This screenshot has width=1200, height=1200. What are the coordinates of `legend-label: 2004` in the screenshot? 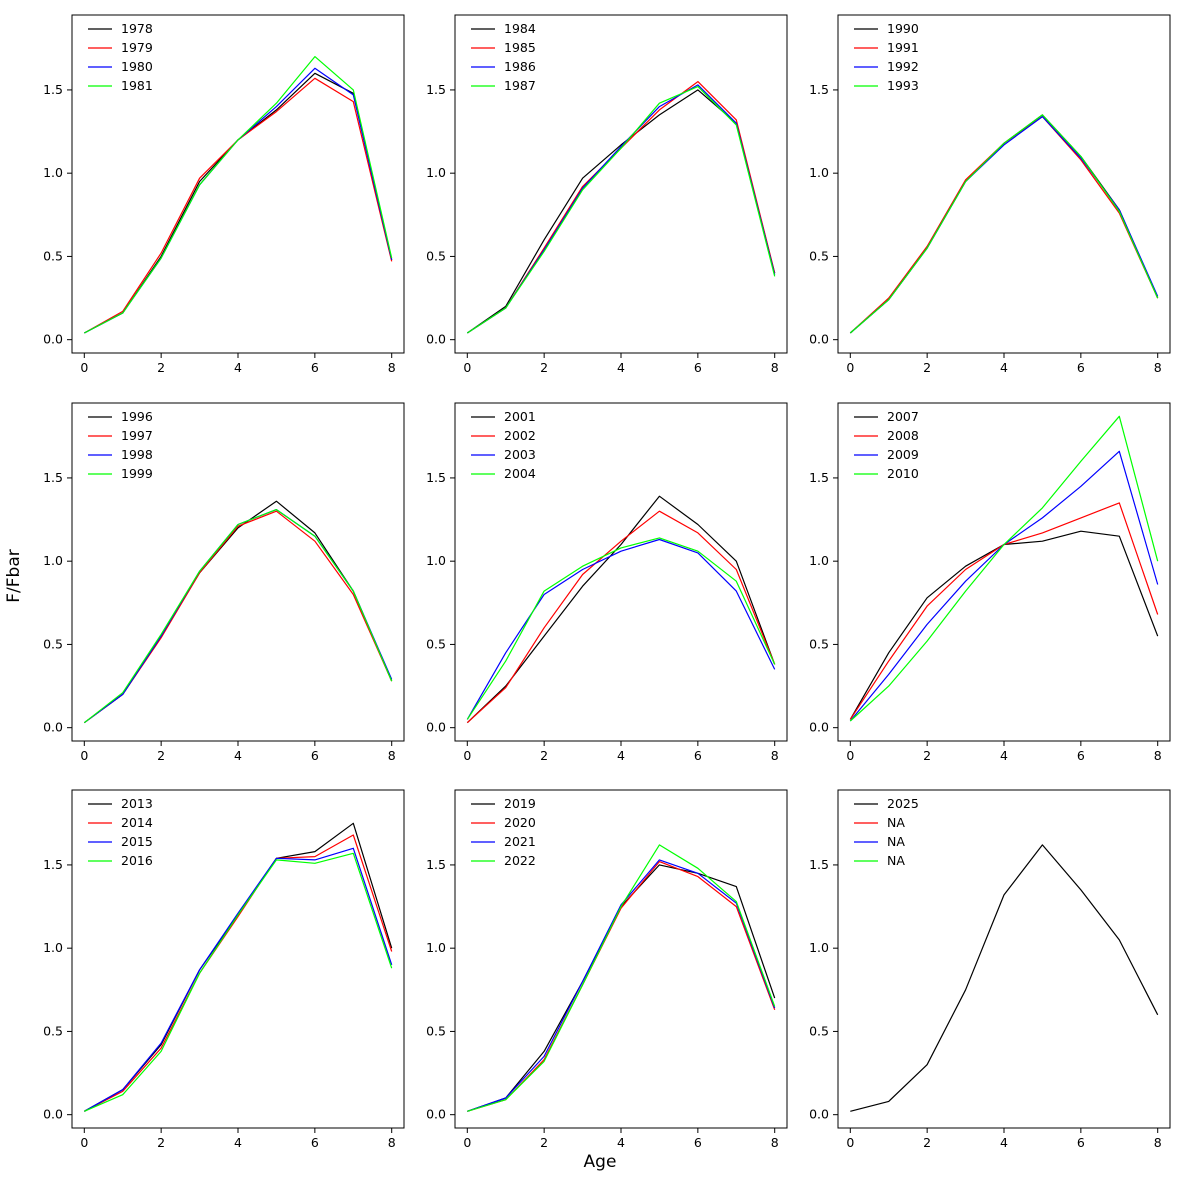 It's located at (520, 473).